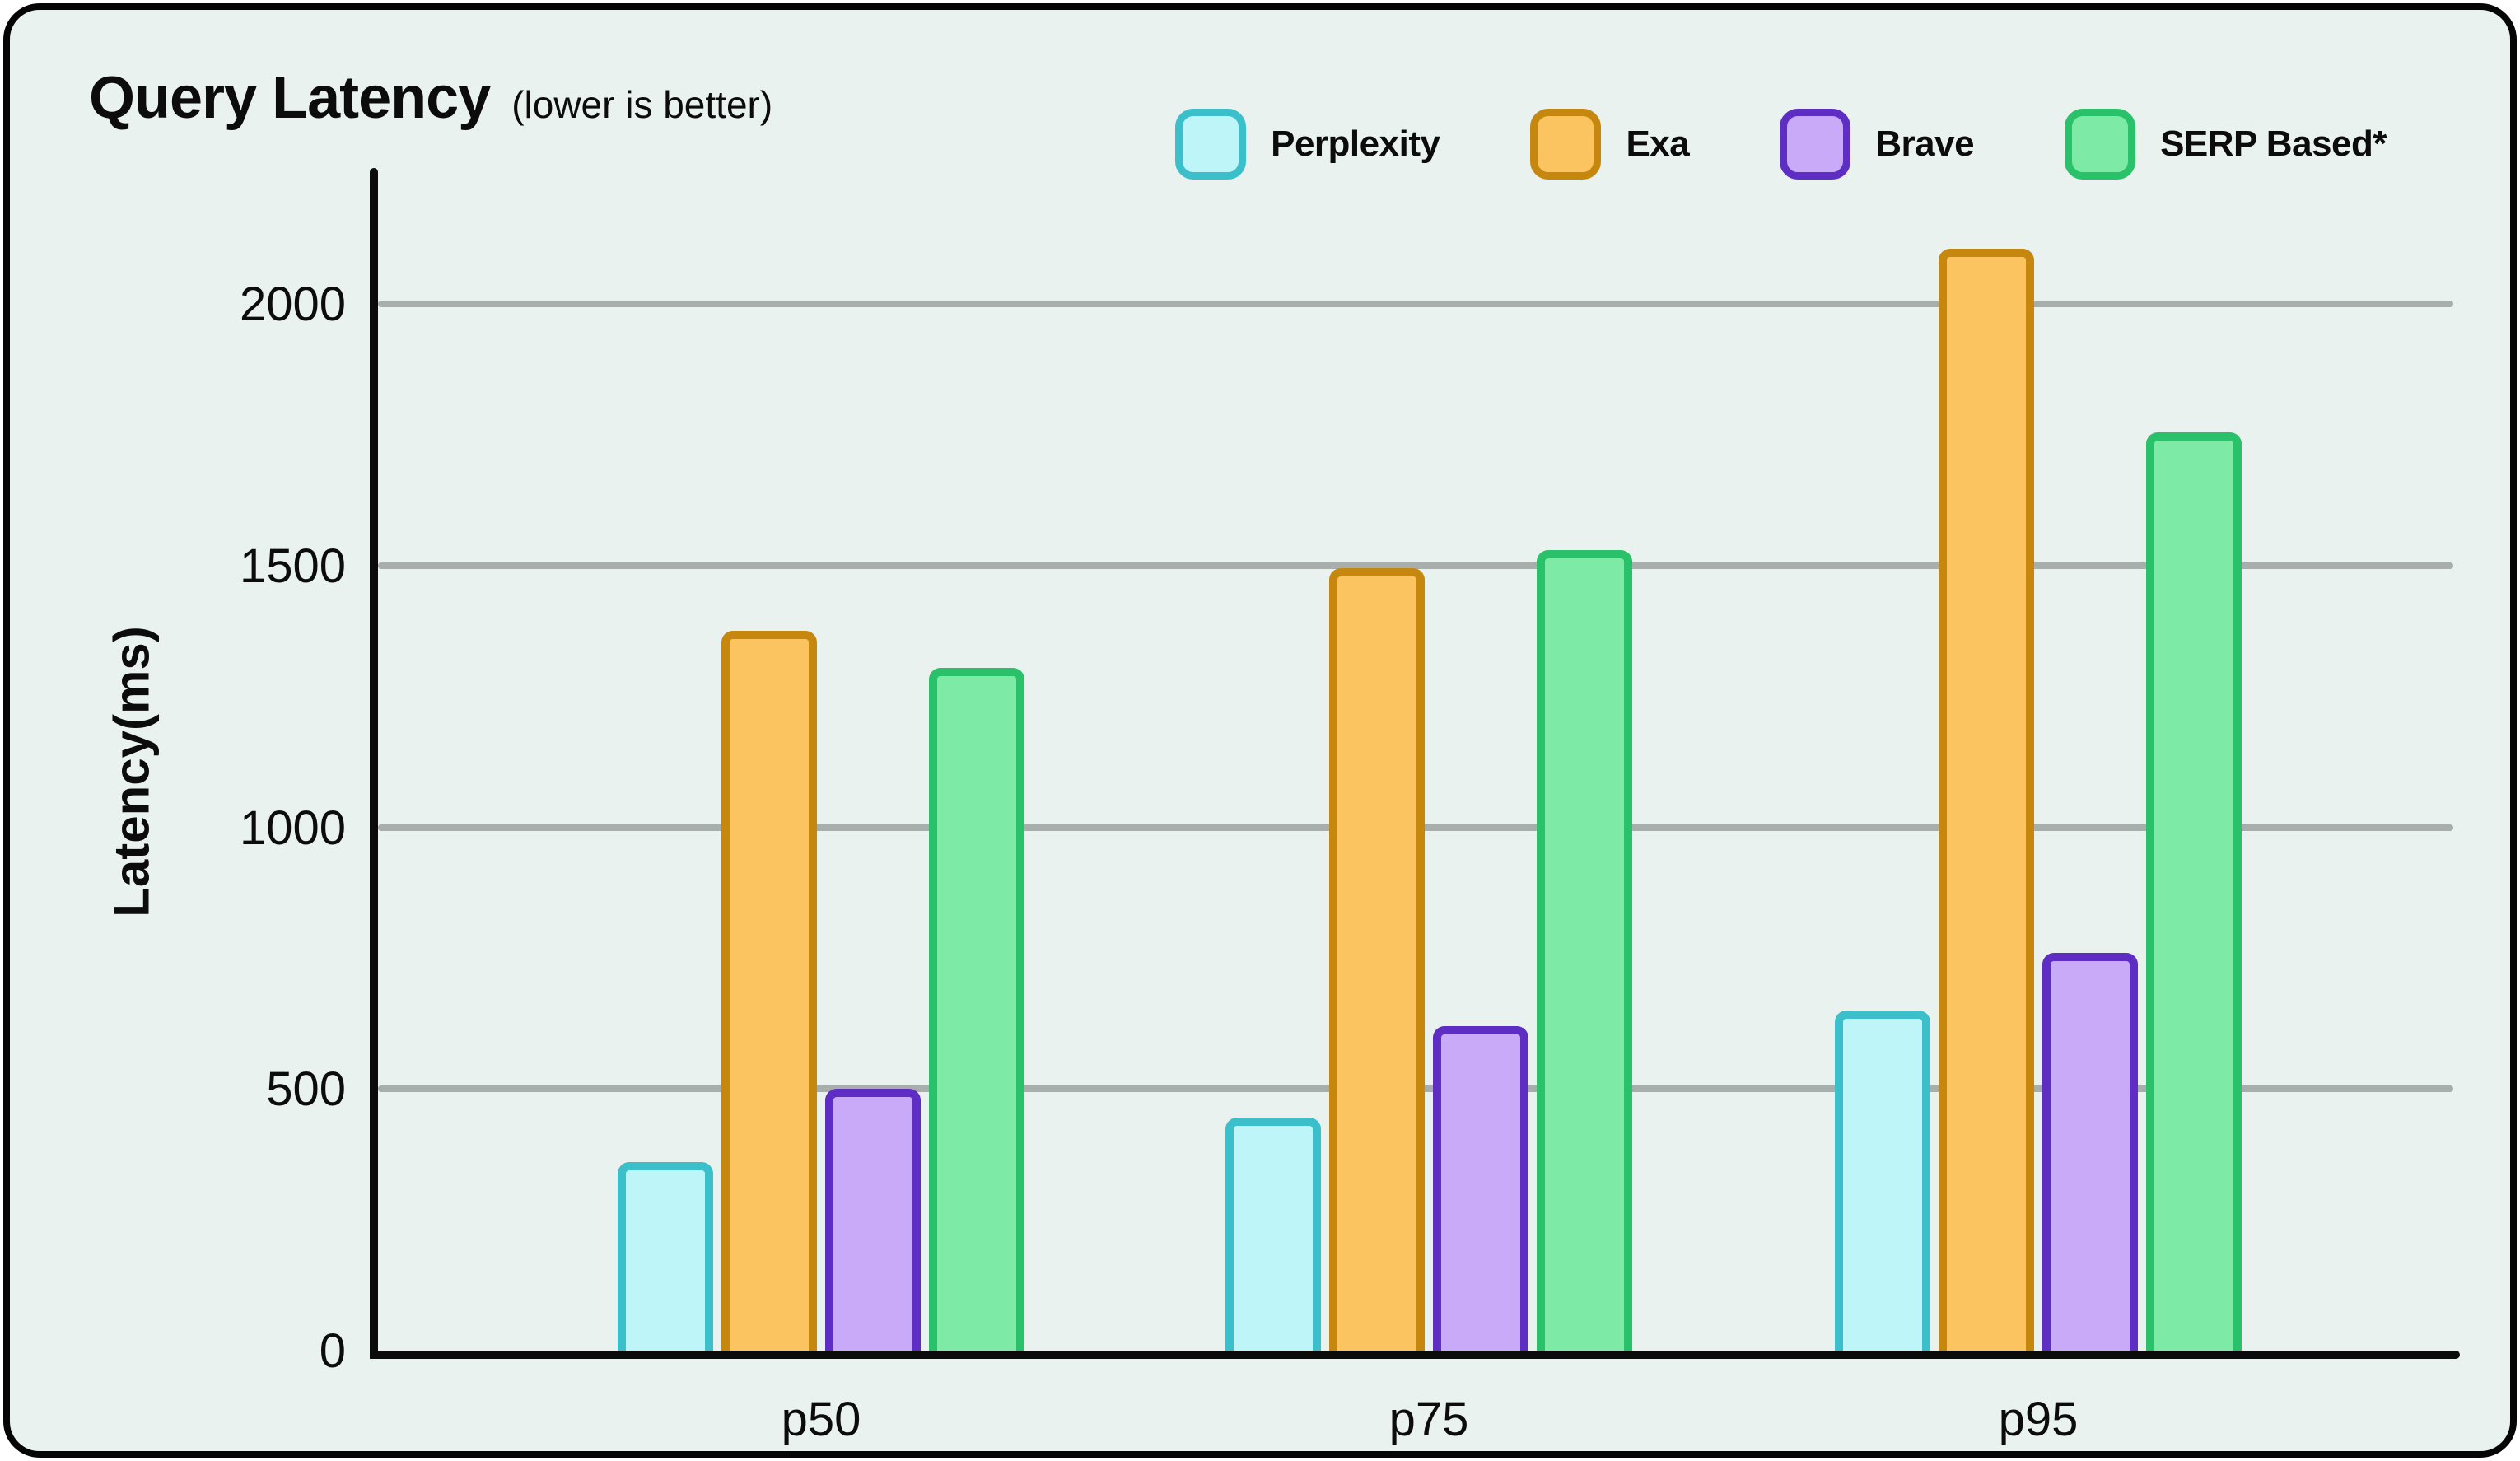 Image resolution: width=2520 pixels, height=1461 pixels. What do you see at coordinates (1610, 145) in the screenshot?
I see `legend-item-exa: Exa` at bounding box center [1610, 145].